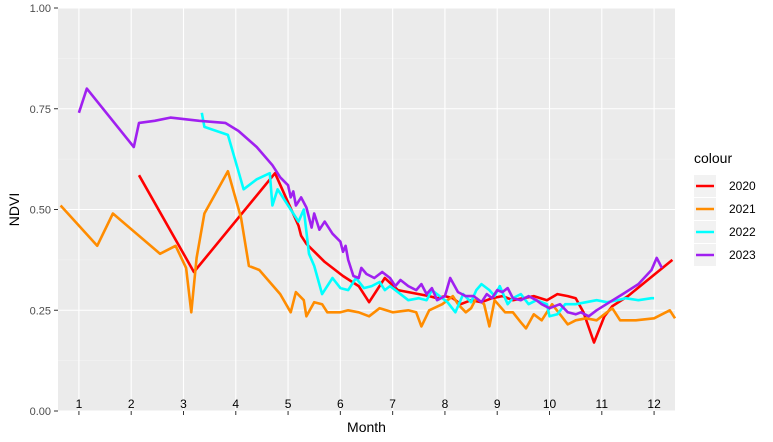 Image resolution: width=773 pixels, height=442 pixels. What do you see at coordinates (14, 209) in the screenshot?
I see `y-axis-title: NDVI` at bounding box center [14, 209].